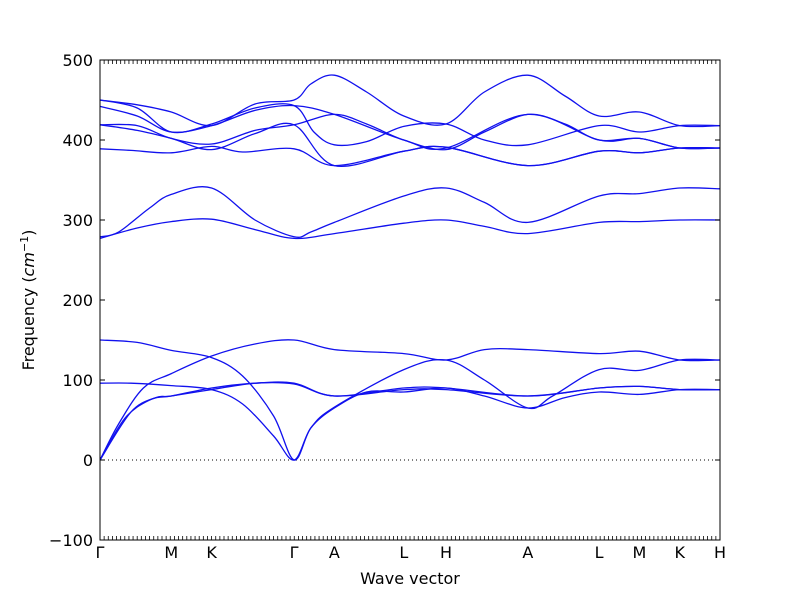 This screenshot has height=600, width=800. Describe the element at coordinates (77, 300) in the screenshot. I see `y-tick-label: 200` at that location.